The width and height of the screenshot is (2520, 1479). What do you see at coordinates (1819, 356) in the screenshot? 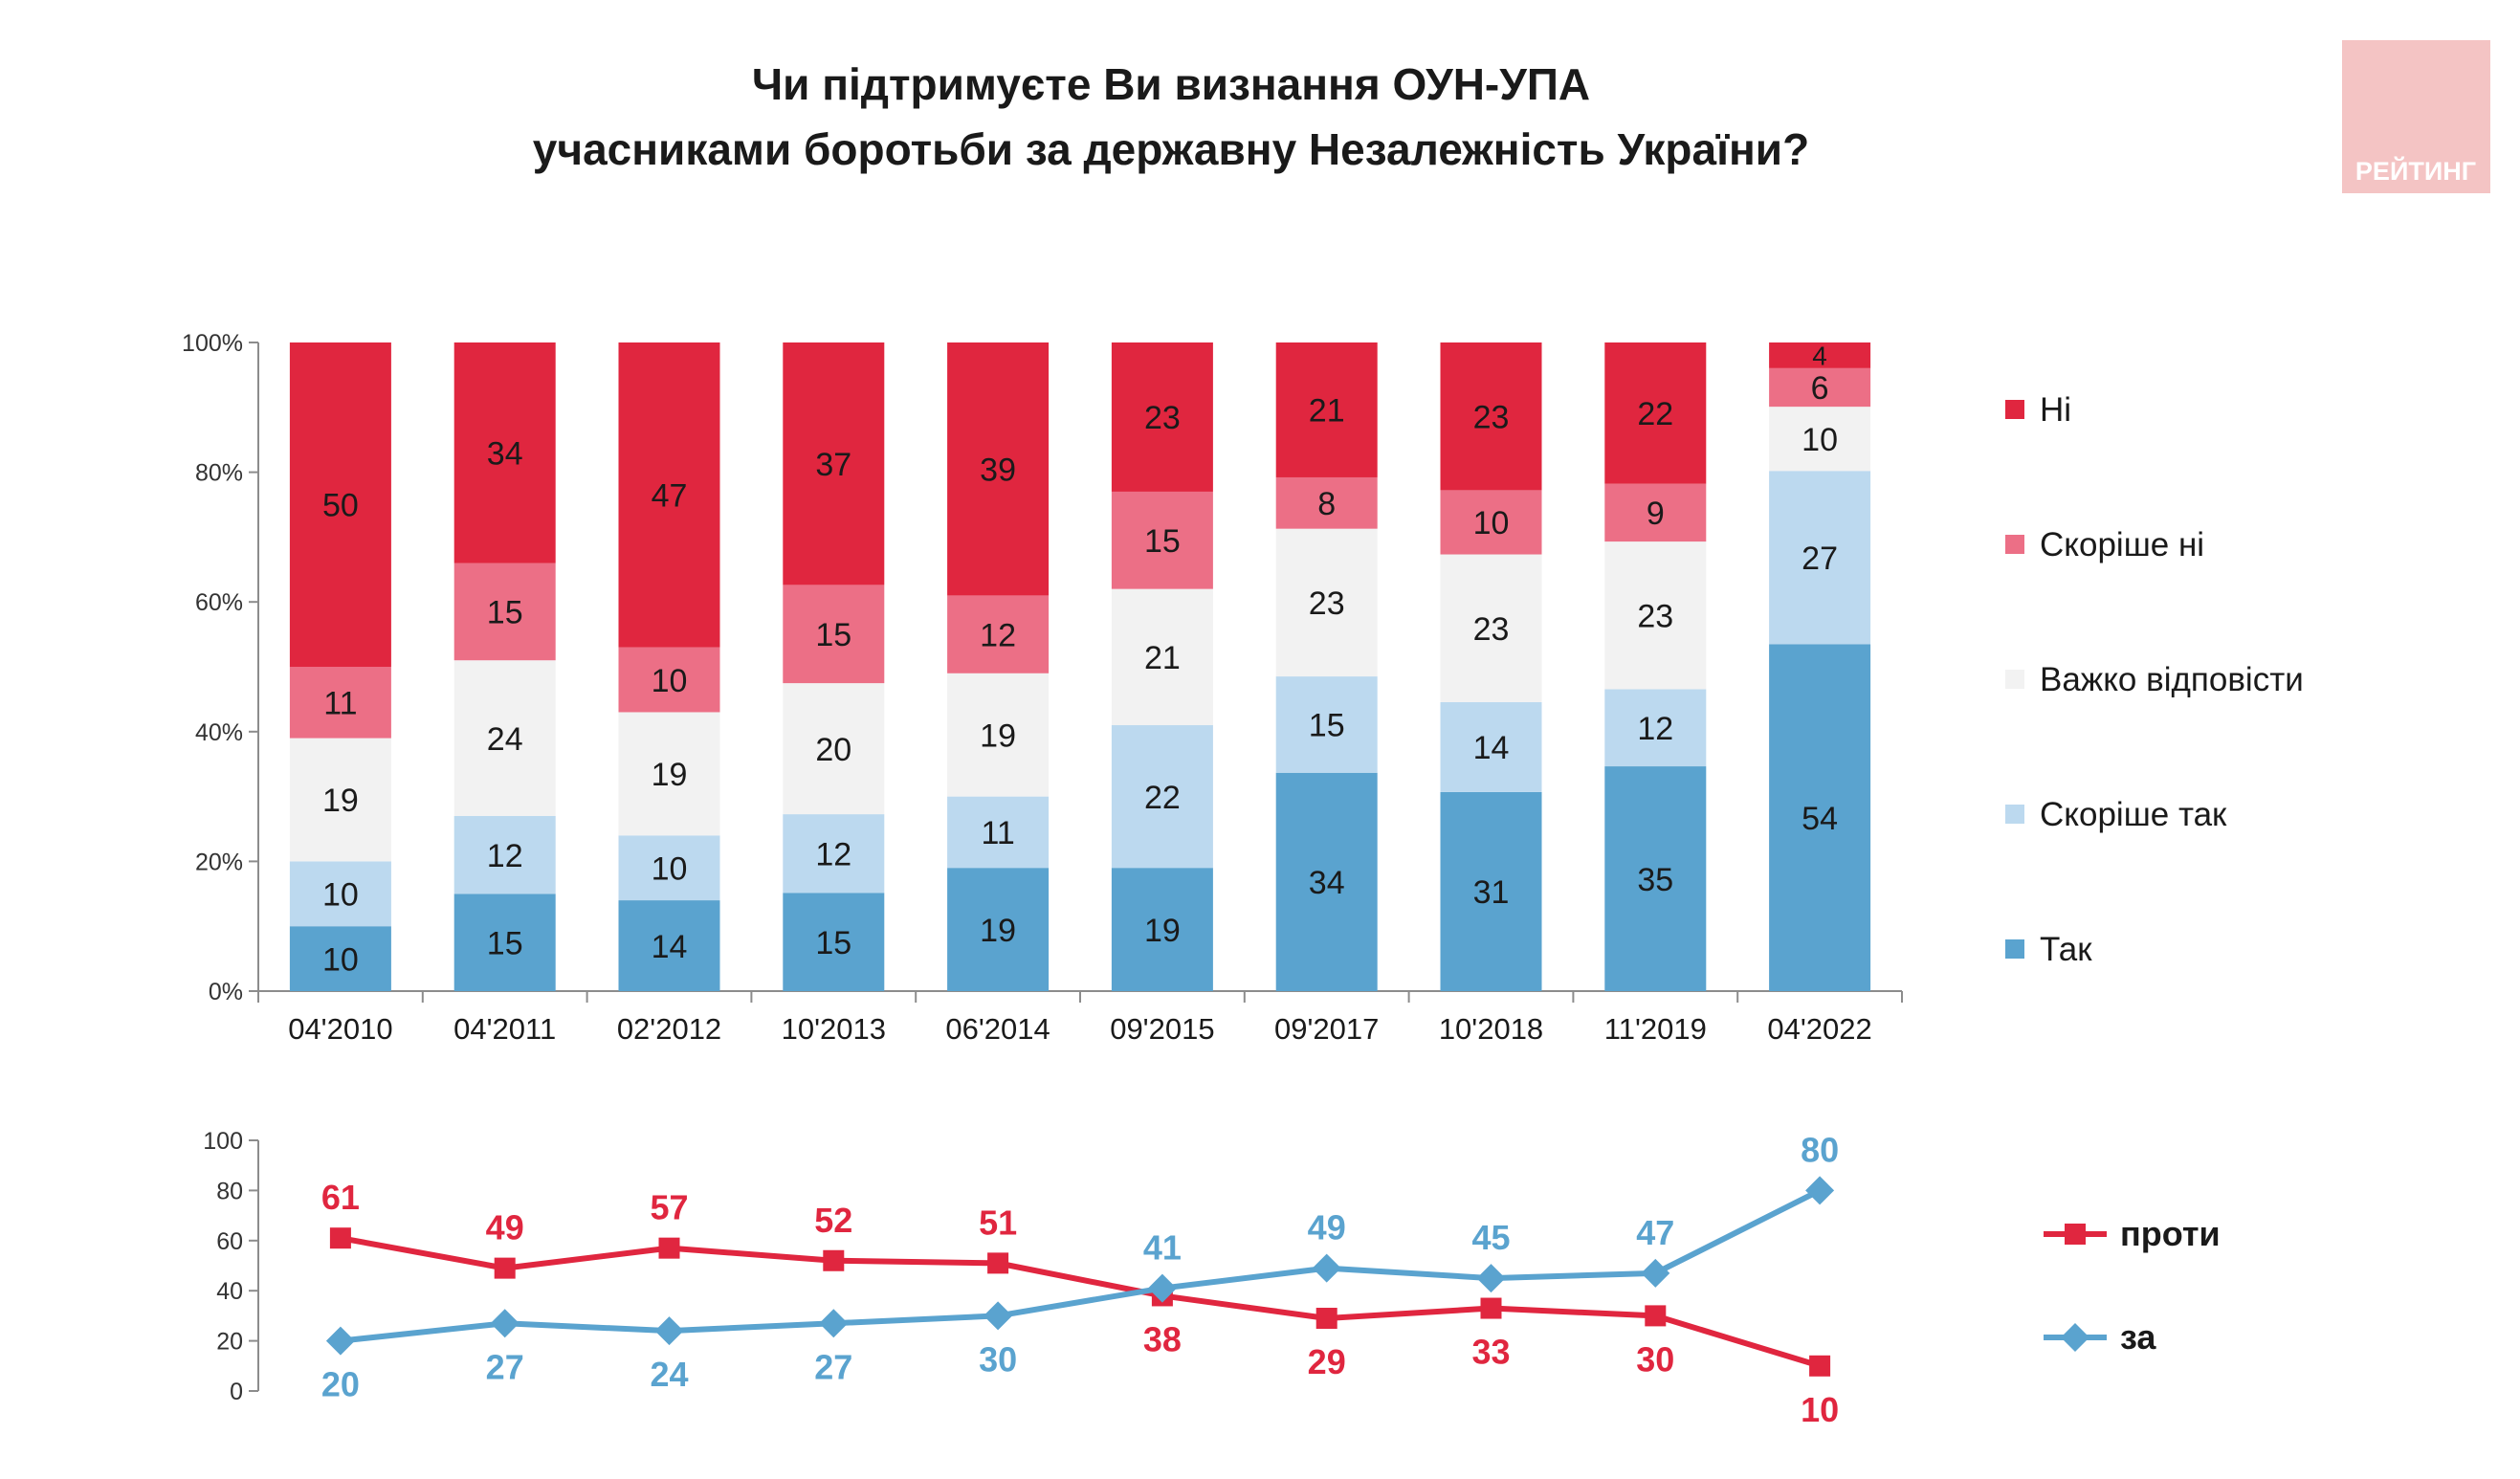
I see `bar-data-label: 4` at bounding box center [1819, 356].